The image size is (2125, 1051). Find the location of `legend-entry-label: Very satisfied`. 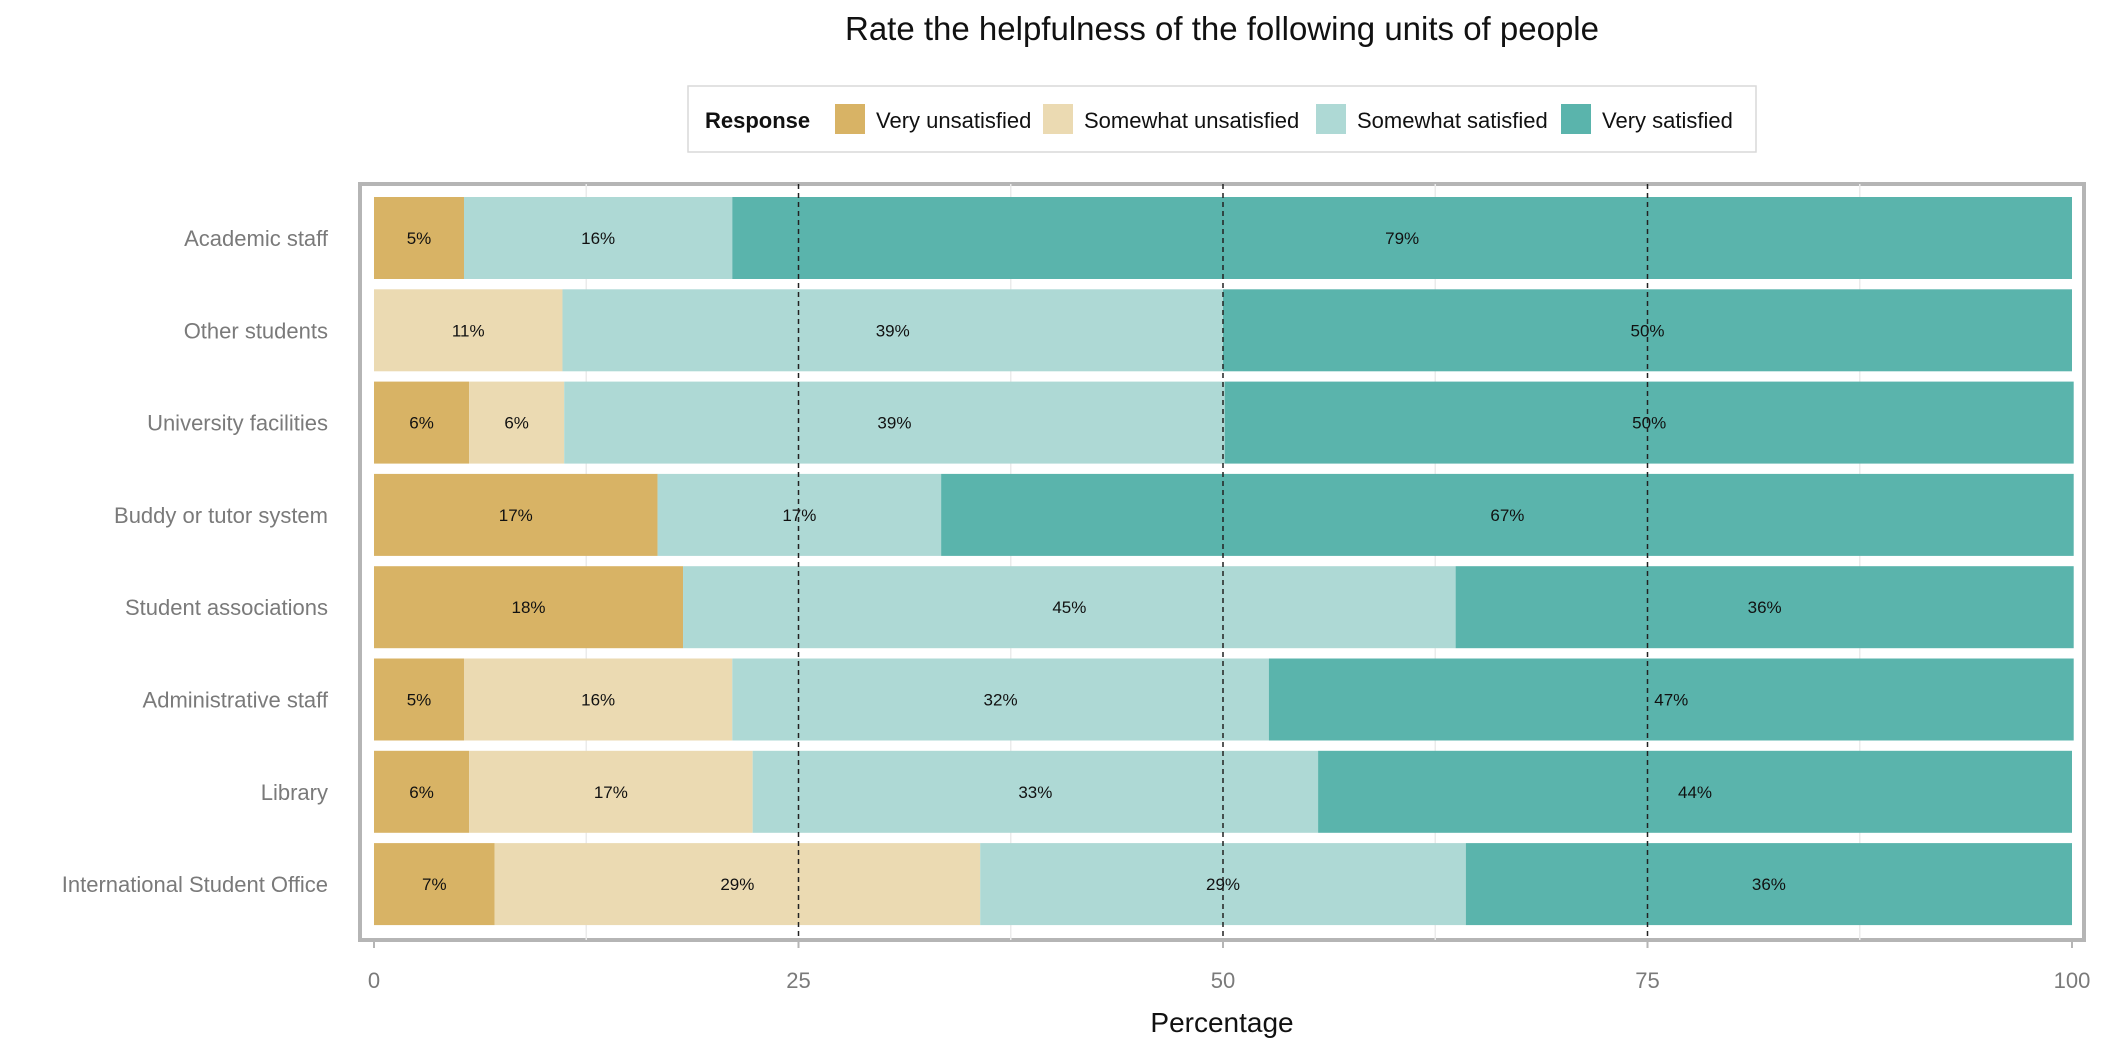

legend-entry-label: Very satisfied is located at coordinates (1667, 120).